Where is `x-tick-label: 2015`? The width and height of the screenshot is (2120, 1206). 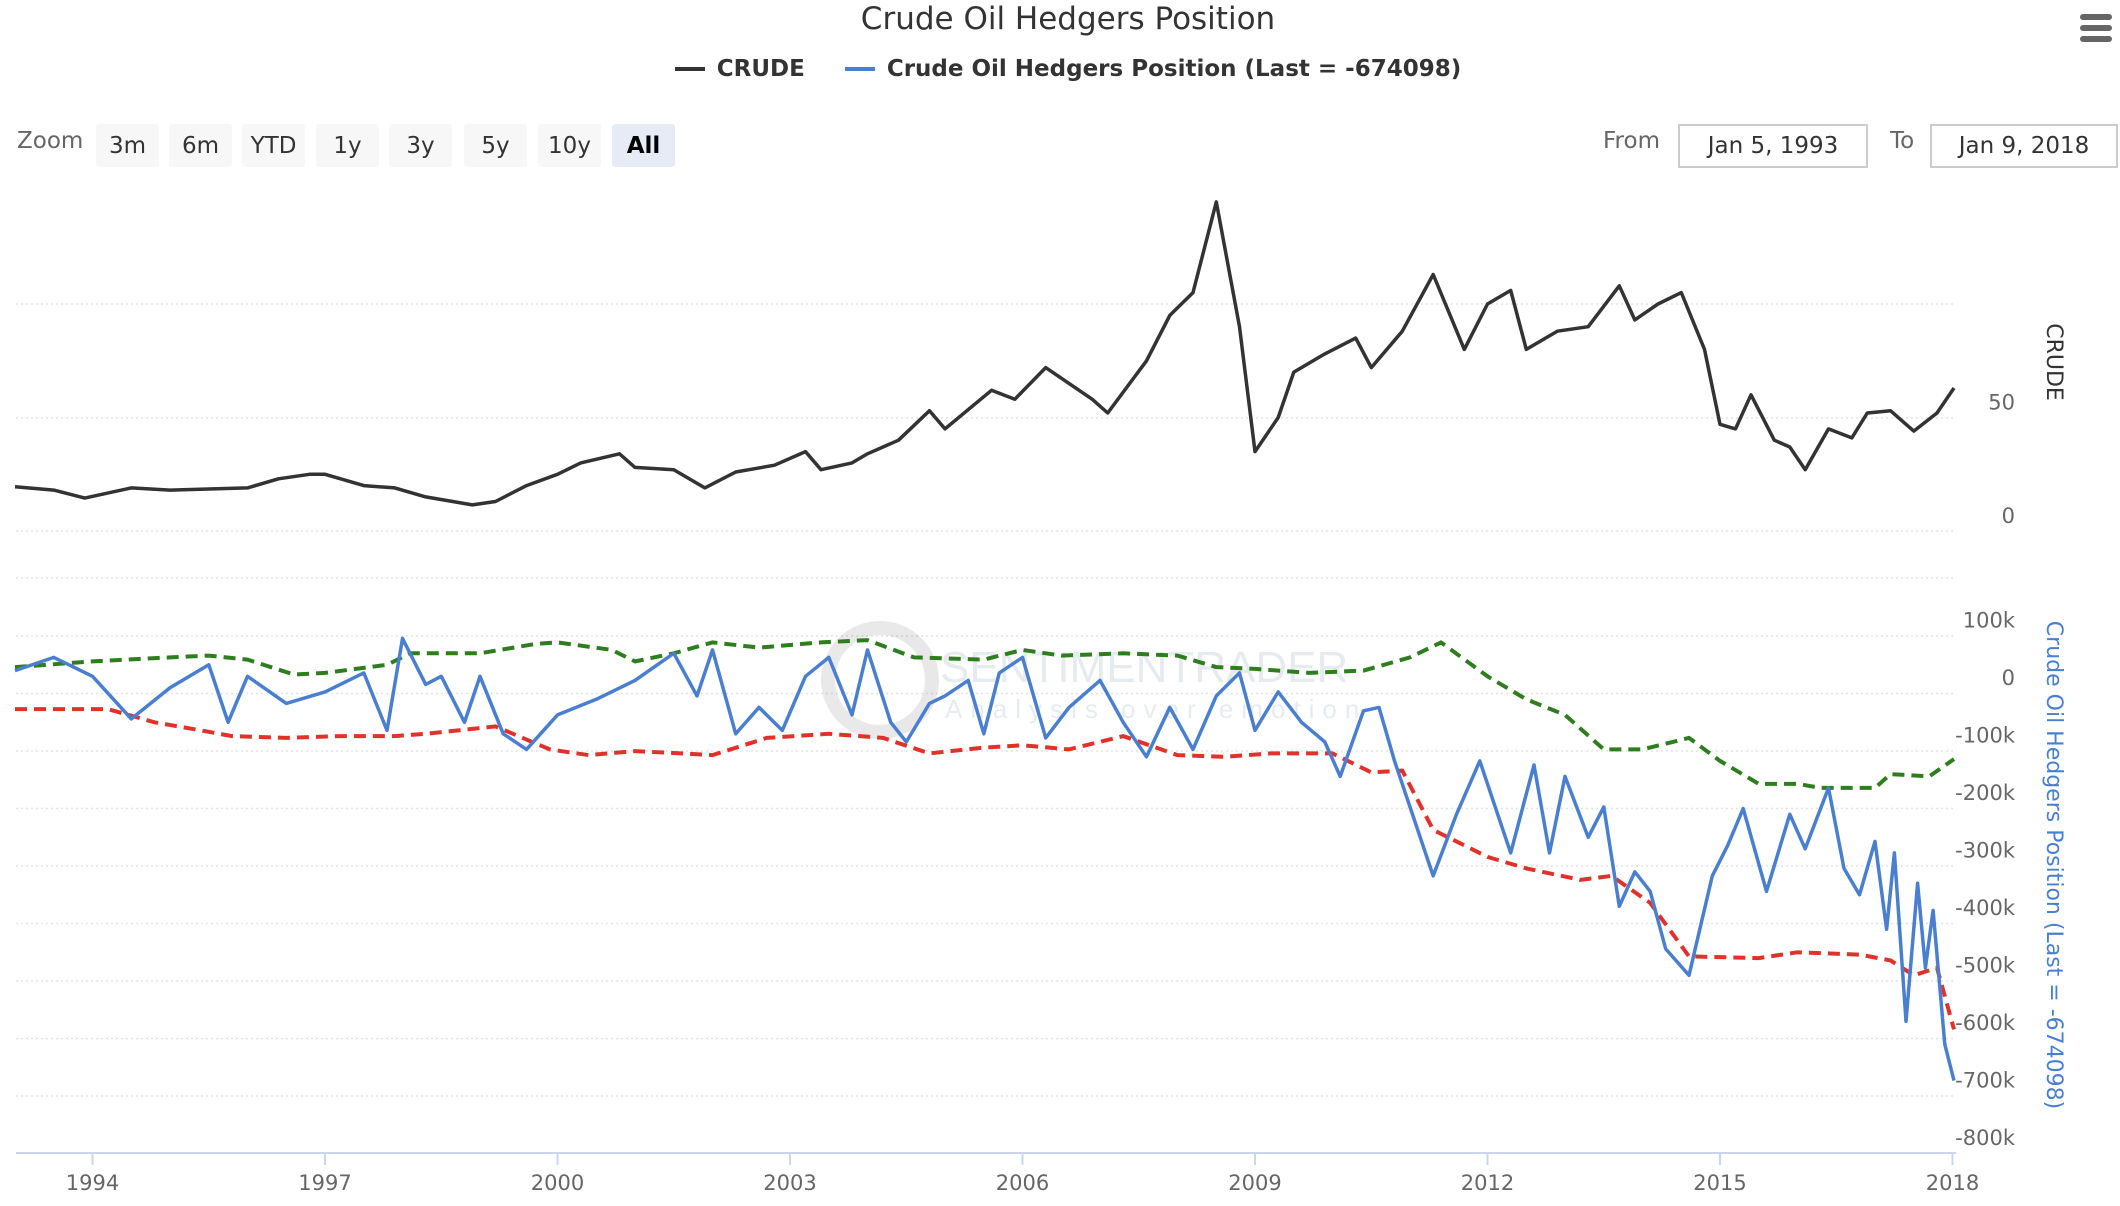 x-tick-label: 2015 is located at coordinates (1719, 1183).